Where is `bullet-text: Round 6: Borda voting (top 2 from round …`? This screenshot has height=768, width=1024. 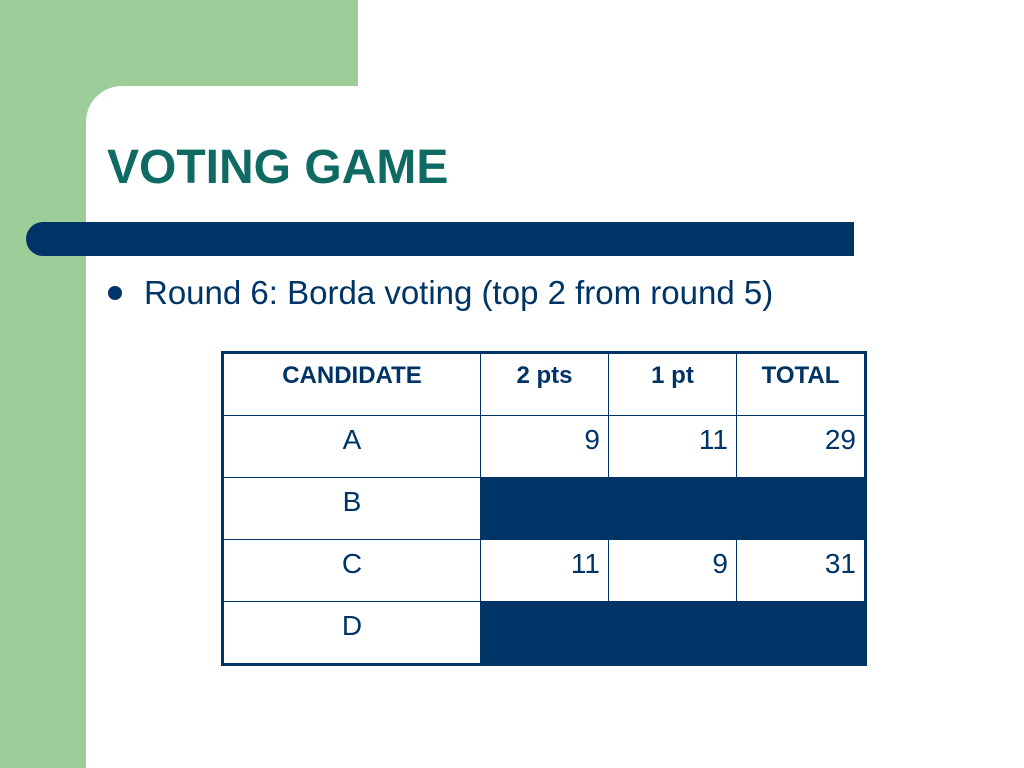
bullet-text: Round 6: Borda voting (top 2 from round … is located at coordinates (459, 292).